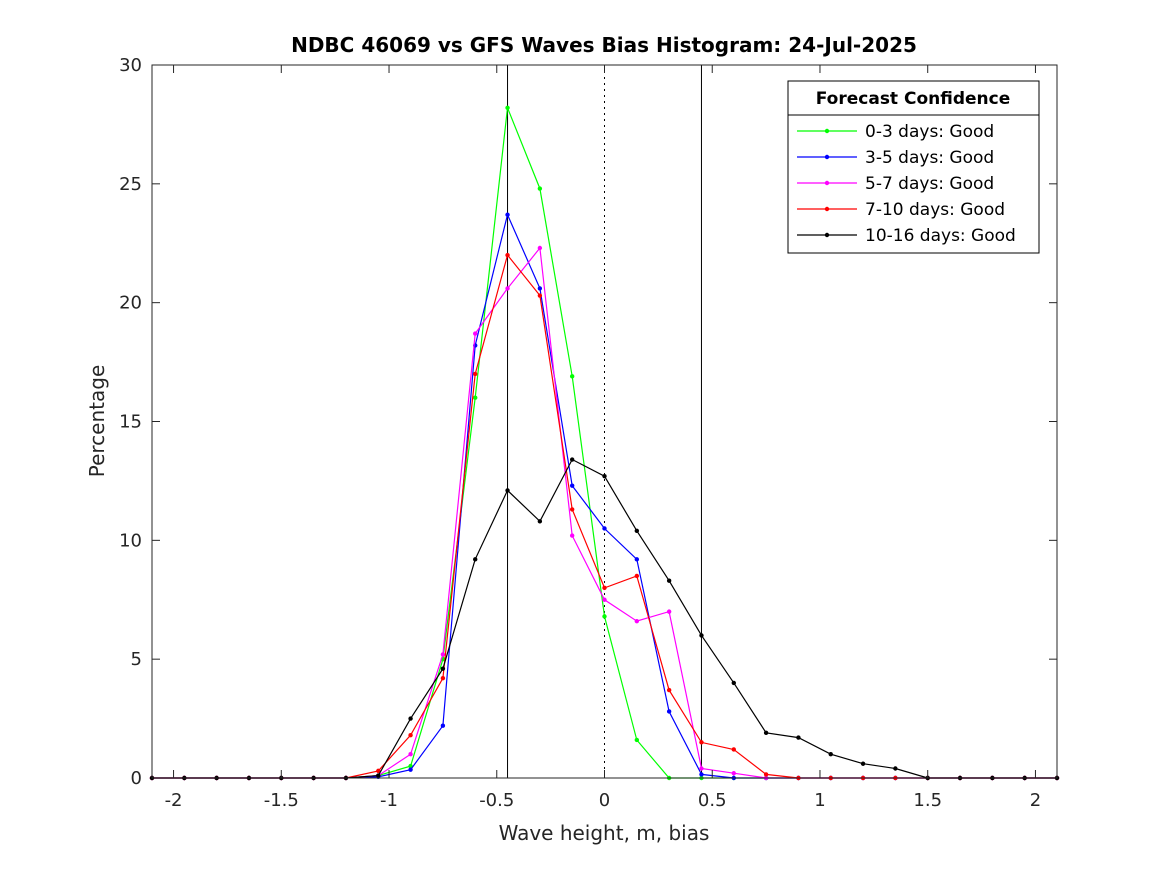  I want to click on legend-entry-5: 10-16 days: Good, so click(906, 236).